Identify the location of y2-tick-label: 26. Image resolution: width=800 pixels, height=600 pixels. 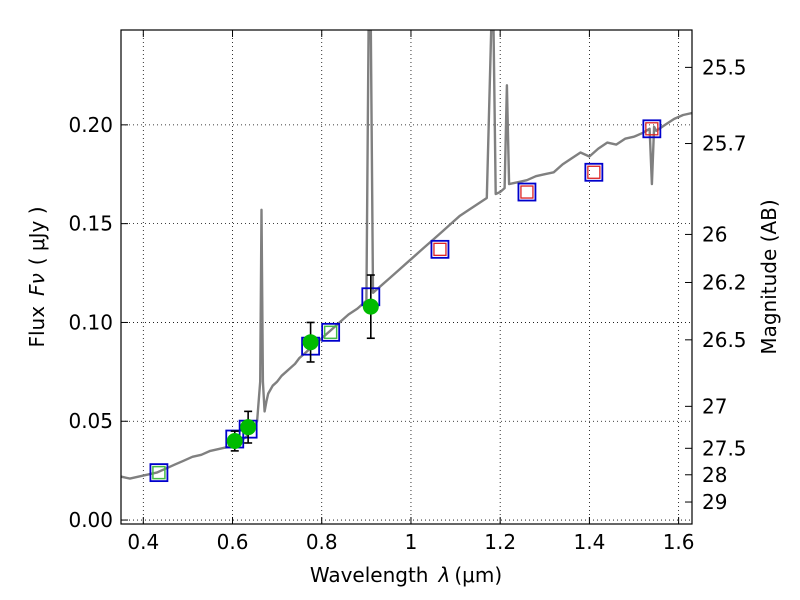
(714, 234).